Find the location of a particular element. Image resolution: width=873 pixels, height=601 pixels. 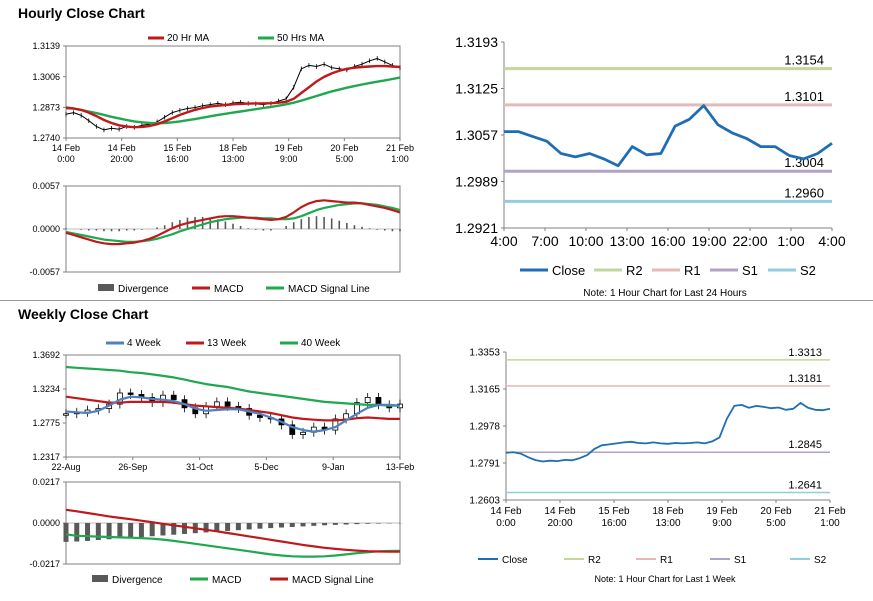

legend-label-macd-signal: MACD Signal Line is located at coordinates (329, 289).